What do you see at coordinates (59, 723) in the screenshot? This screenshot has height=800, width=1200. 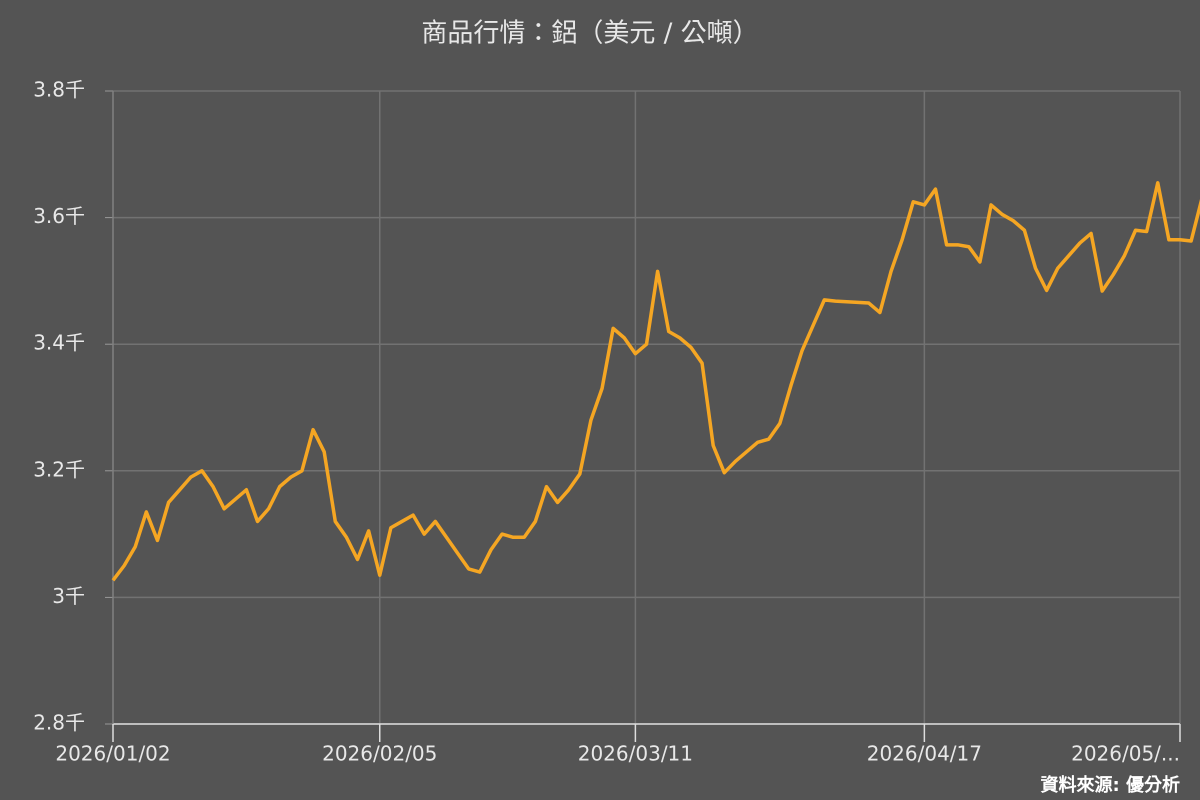 I see `y-tick-label: 2.8千` at bounding box center [59, 723].